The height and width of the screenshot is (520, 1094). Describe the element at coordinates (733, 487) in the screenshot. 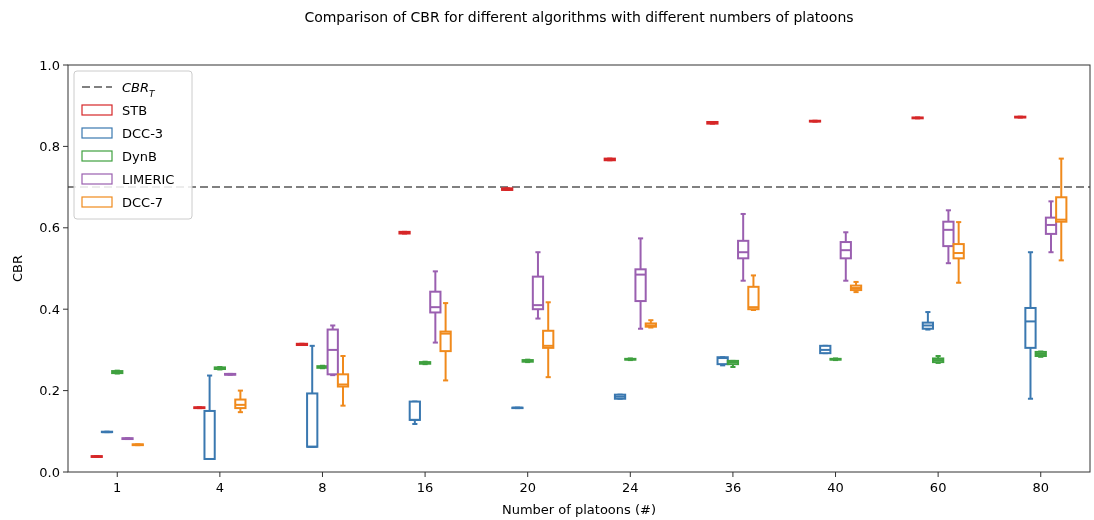

I see `x-tick-label: 36` at that location.